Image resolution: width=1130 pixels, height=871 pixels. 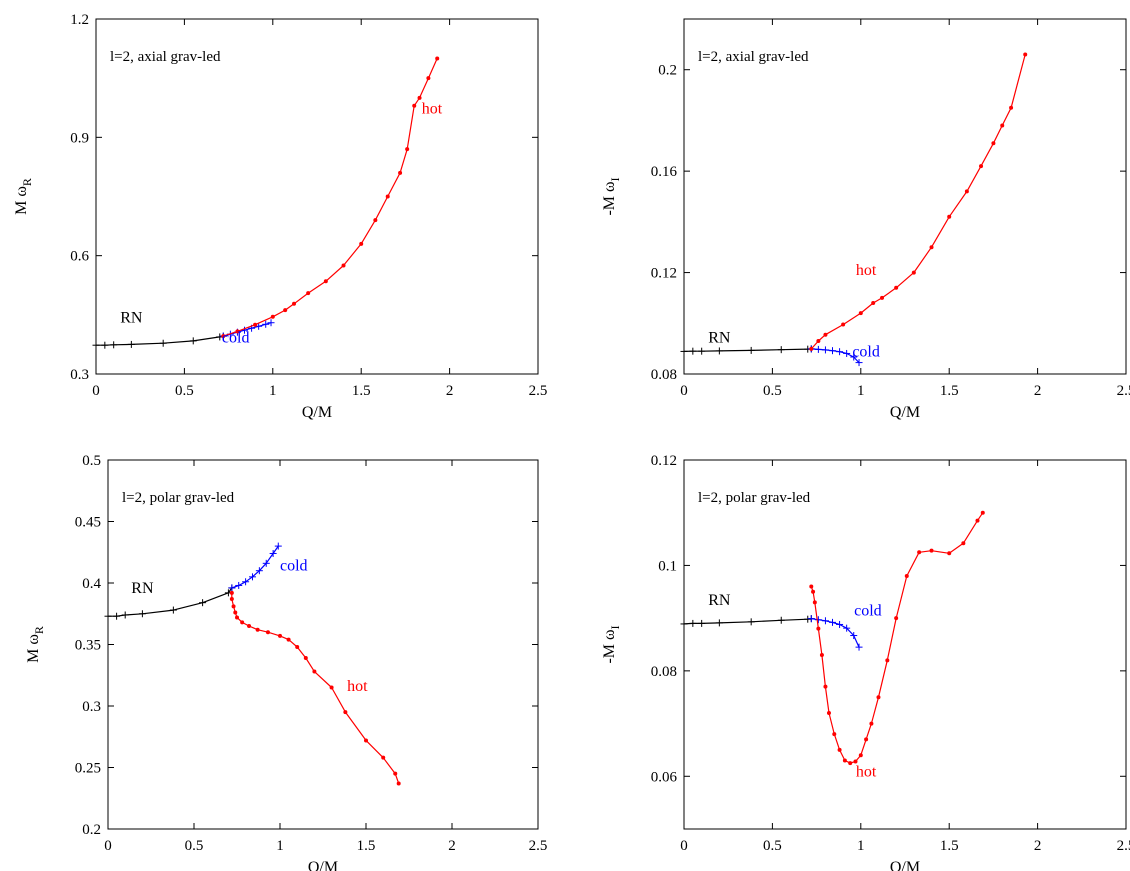 What do you see at coordinates (91, 584) in the screenshot?
I see `y-tick-label: 0.4` at bounding box center [91, 584].